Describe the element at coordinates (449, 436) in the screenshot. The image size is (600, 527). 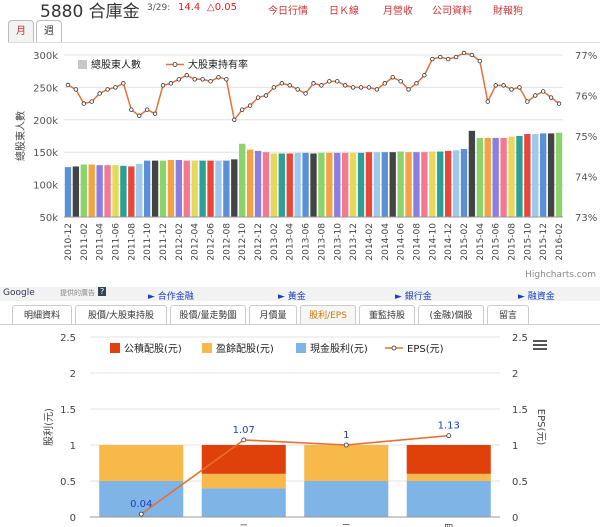
I see `eps-point` at that location.